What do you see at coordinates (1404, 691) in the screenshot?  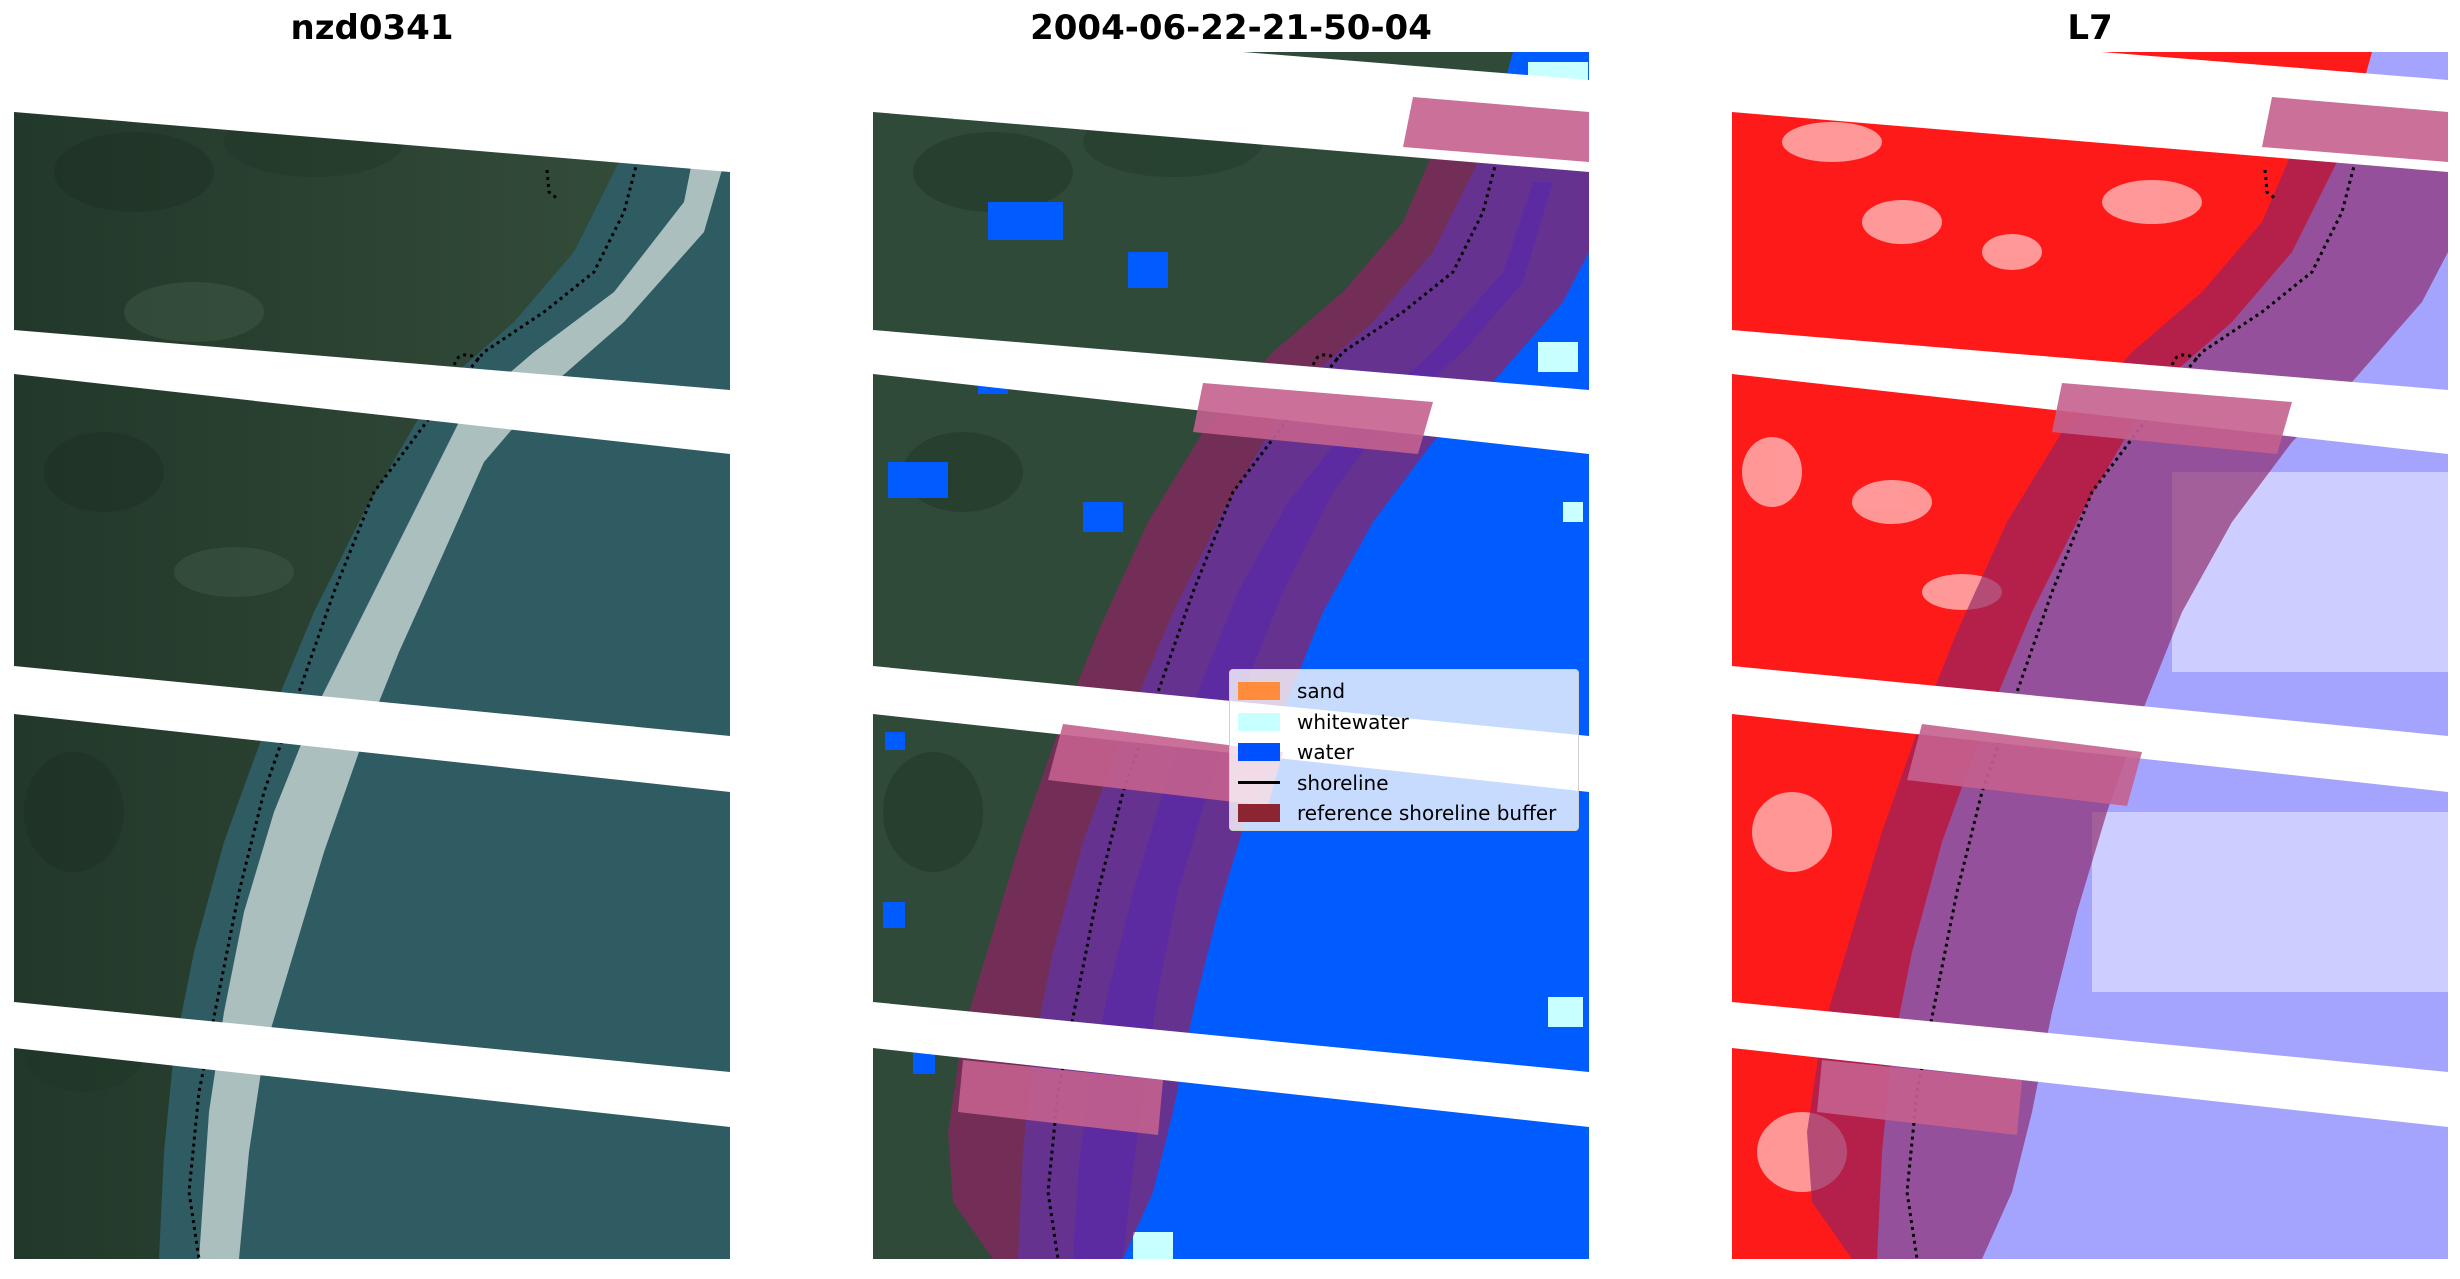 I see `legend-item-sand: sand` at bounding box center [1404, 691].